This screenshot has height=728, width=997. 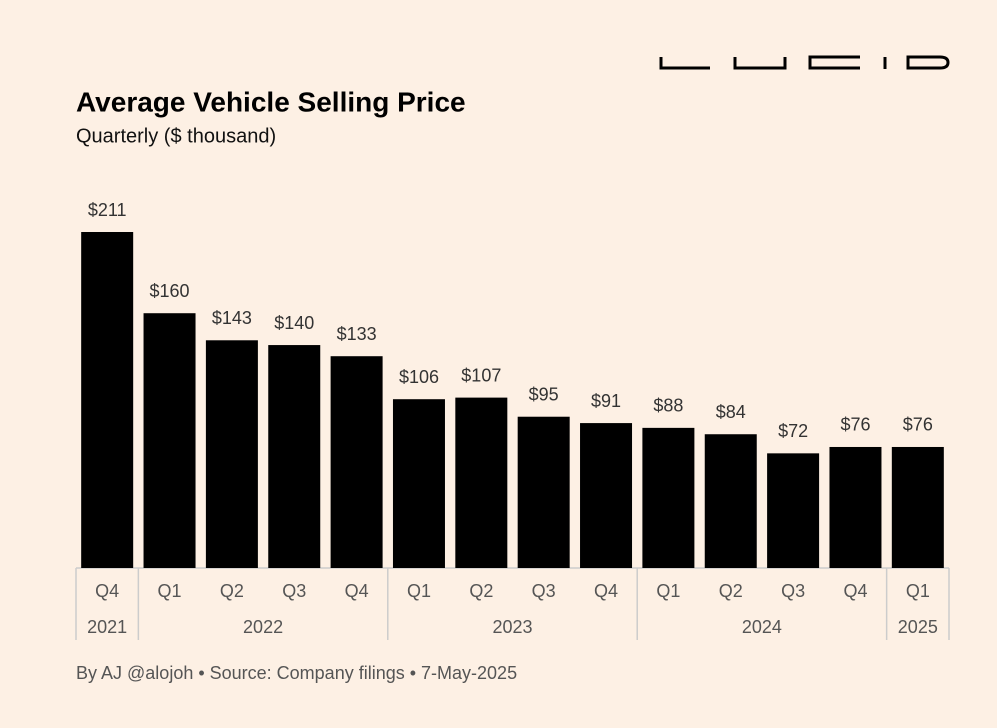 What do you see at coordinates (107, 627) in the screenshot?
I see `group-label: 2021` at bounding box center [107, 627].